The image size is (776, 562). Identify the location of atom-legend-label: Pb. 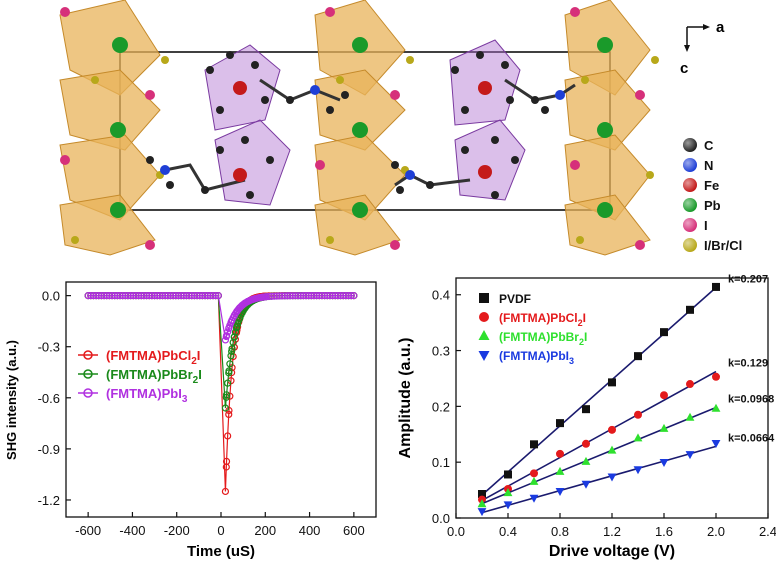
(712, 205).